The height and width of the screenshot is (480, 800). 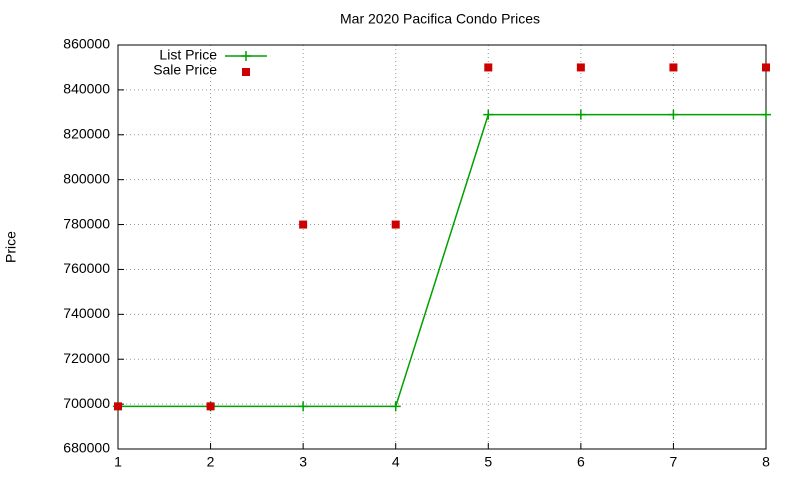 What do you see at coordinates (118, 462) in the screenshot?
I see `x-tick-label: 1` at bounding box center [118, 462].